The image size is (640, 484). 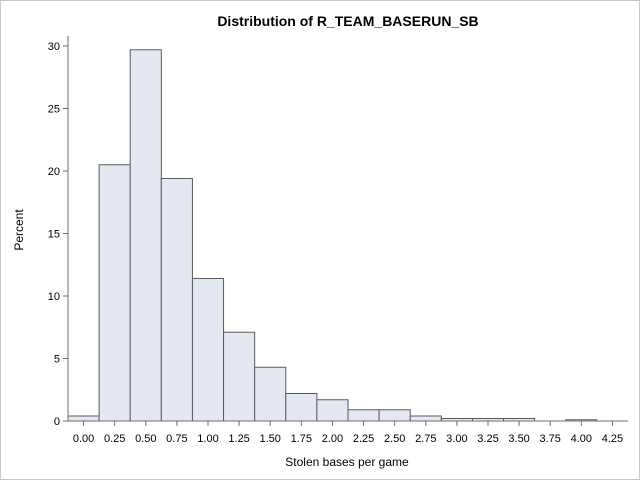 I want to click on x-tick-label: 2.00, so click(x=332, y=439).